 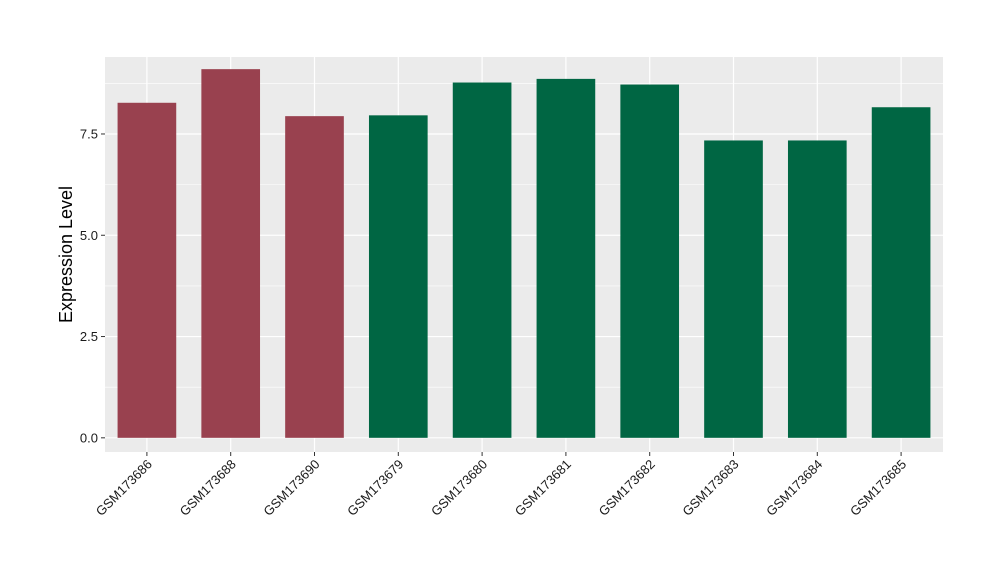 I want to click on bar-GSM173684, so click(x=817, y=289).